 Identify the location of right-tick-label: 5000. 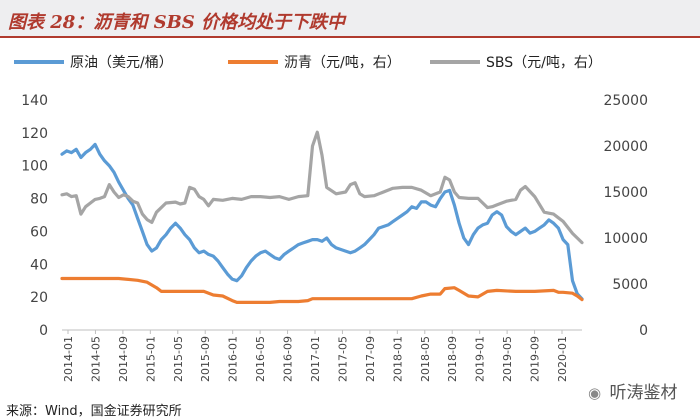
(630, 285).